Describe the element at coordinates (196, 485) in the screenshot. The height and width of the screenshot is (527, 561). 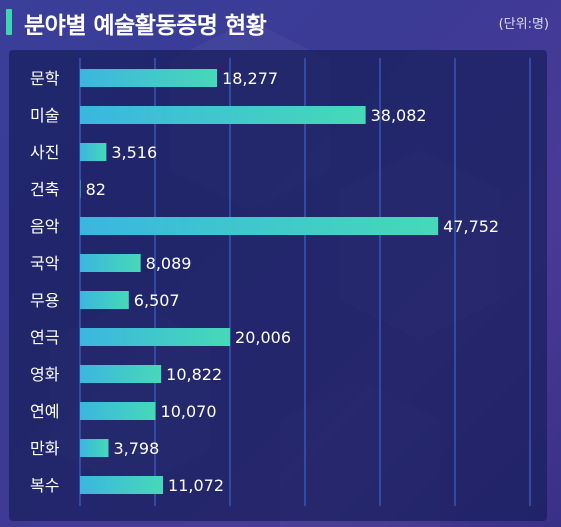
I see `value-label: 11,072` at that location.